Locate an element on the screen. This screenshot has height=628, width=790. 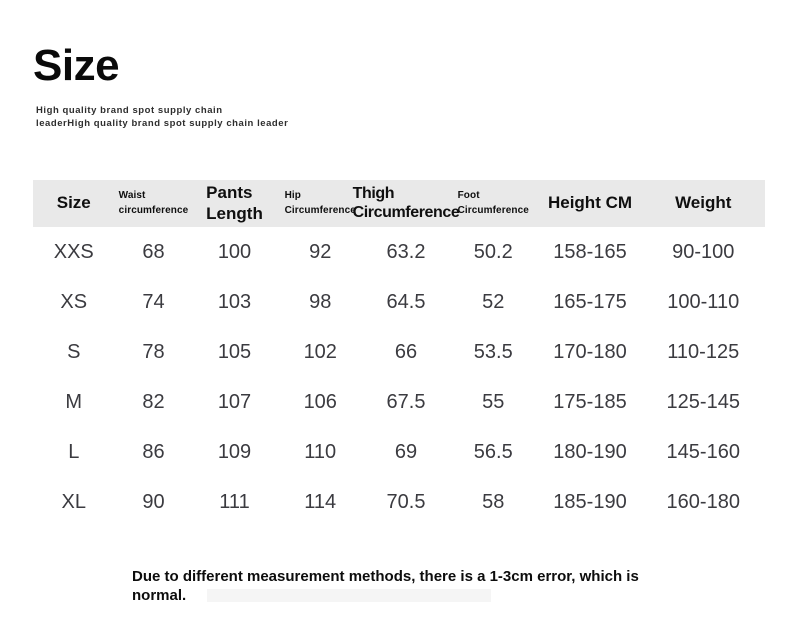
table-row-m: M 82 107 106 67.5 55 175-185 125-145 is located at coordinates (399, 402).